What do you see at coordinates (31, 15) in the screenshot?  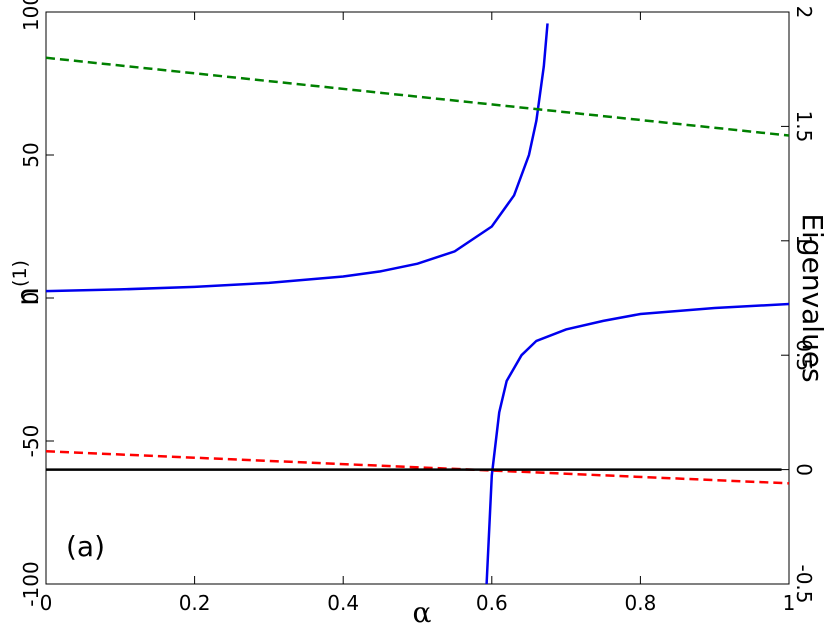 I see `y-tick-label: 100` at bounding box center [31, 15].